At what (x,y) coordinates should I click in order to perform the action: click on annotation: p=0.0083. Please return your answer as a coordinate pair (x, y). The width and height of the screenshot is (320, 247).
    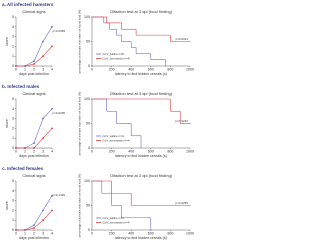
    Looking at the image, I should click on (59, 31).